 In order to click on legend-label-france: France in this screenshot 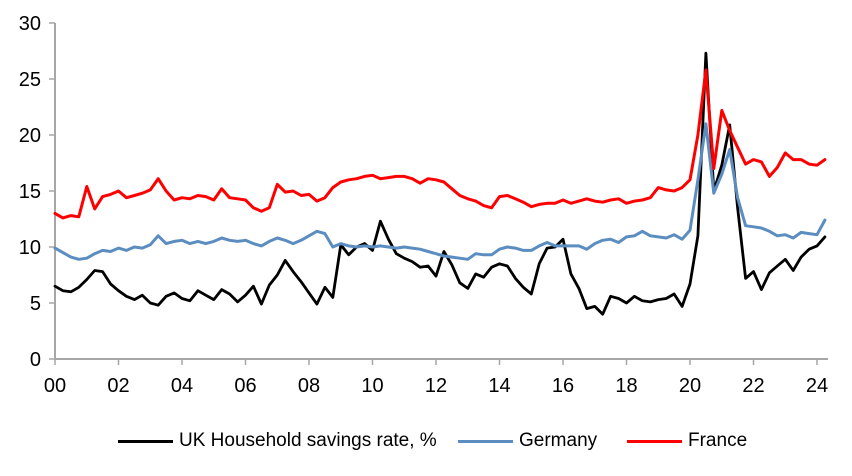, I will do `click(718, 440)`.